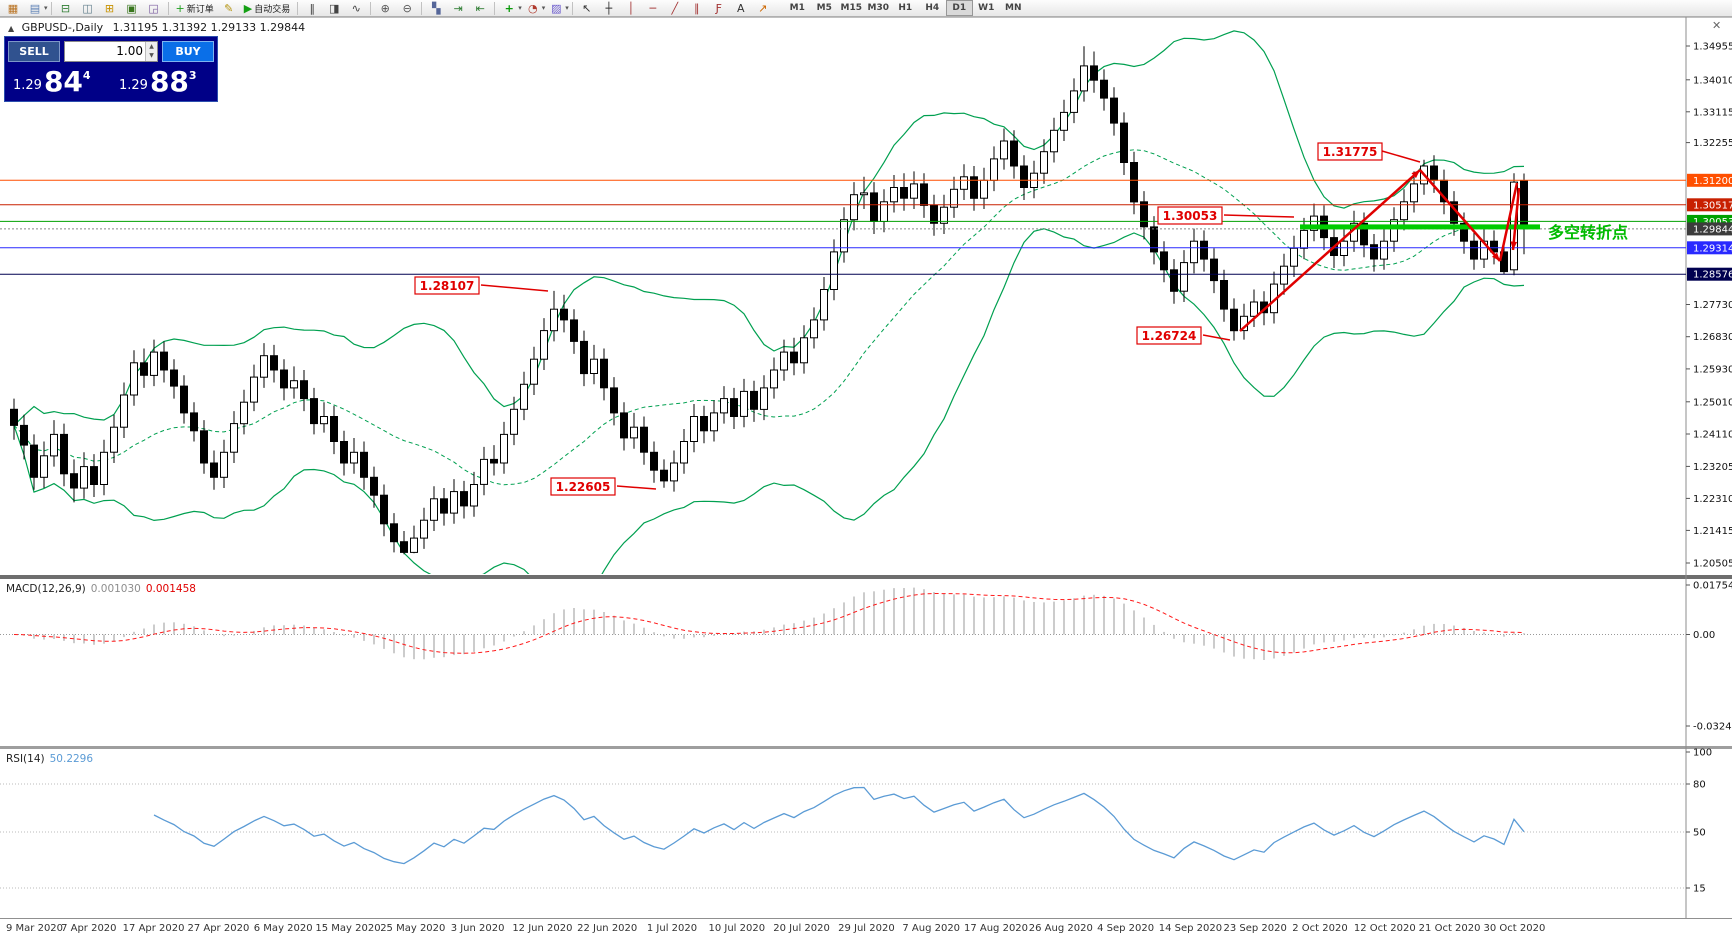  I want to click on turning-point-label: 多空转折点, so click(1588, 232).